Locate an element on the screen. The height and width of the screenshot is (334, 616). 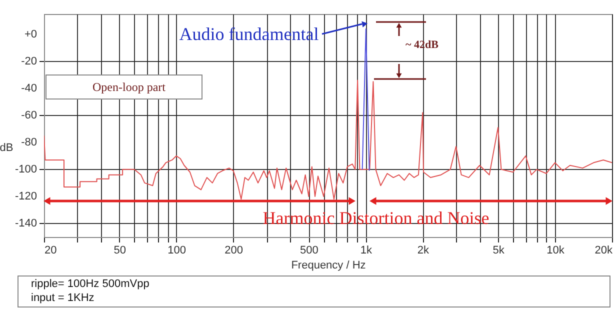
y-tick-label: -100 is located at coordinates (25, 169).